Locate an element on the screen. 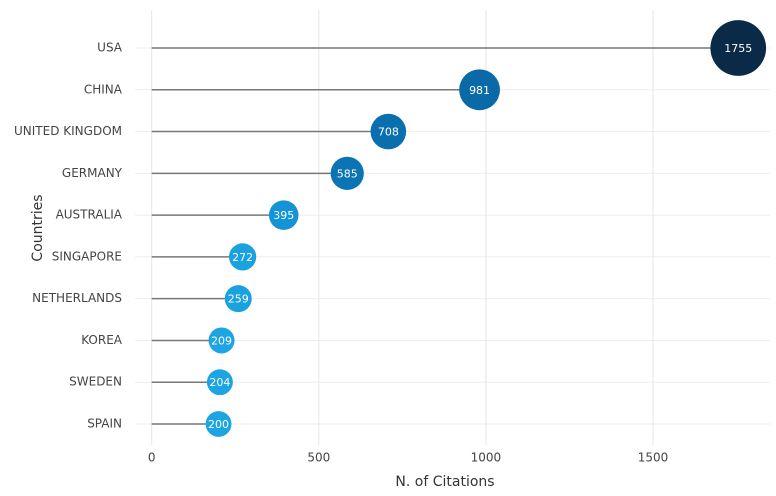 This screenshot has height=496, width=776. y-tick-label: CHINA is located at coordinates (103, 89).